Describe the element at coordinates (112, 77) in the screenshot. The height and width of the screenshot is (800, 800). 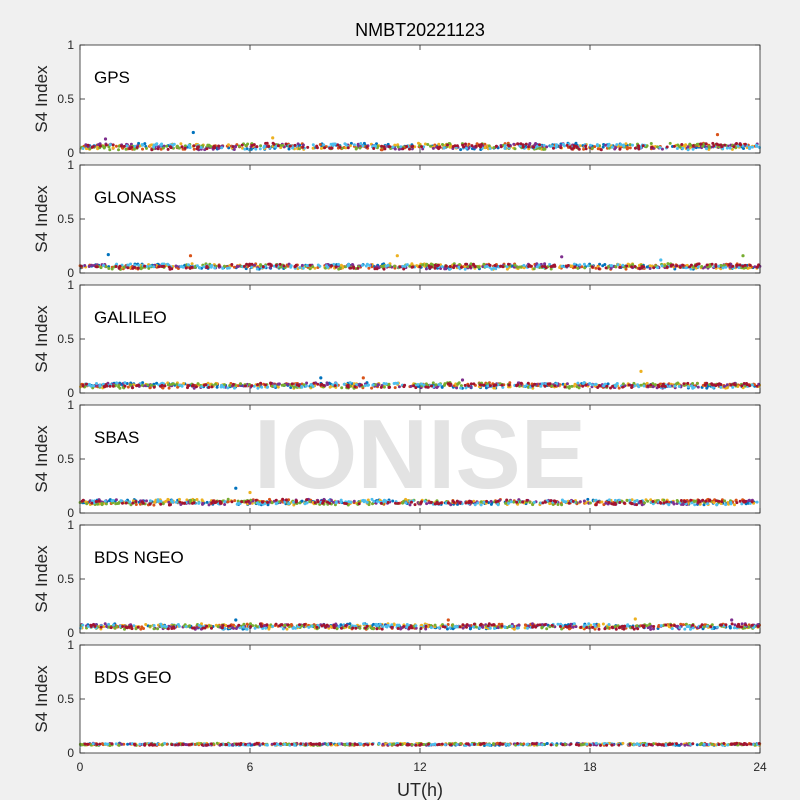
I see `panel-title: GPS` at that location.